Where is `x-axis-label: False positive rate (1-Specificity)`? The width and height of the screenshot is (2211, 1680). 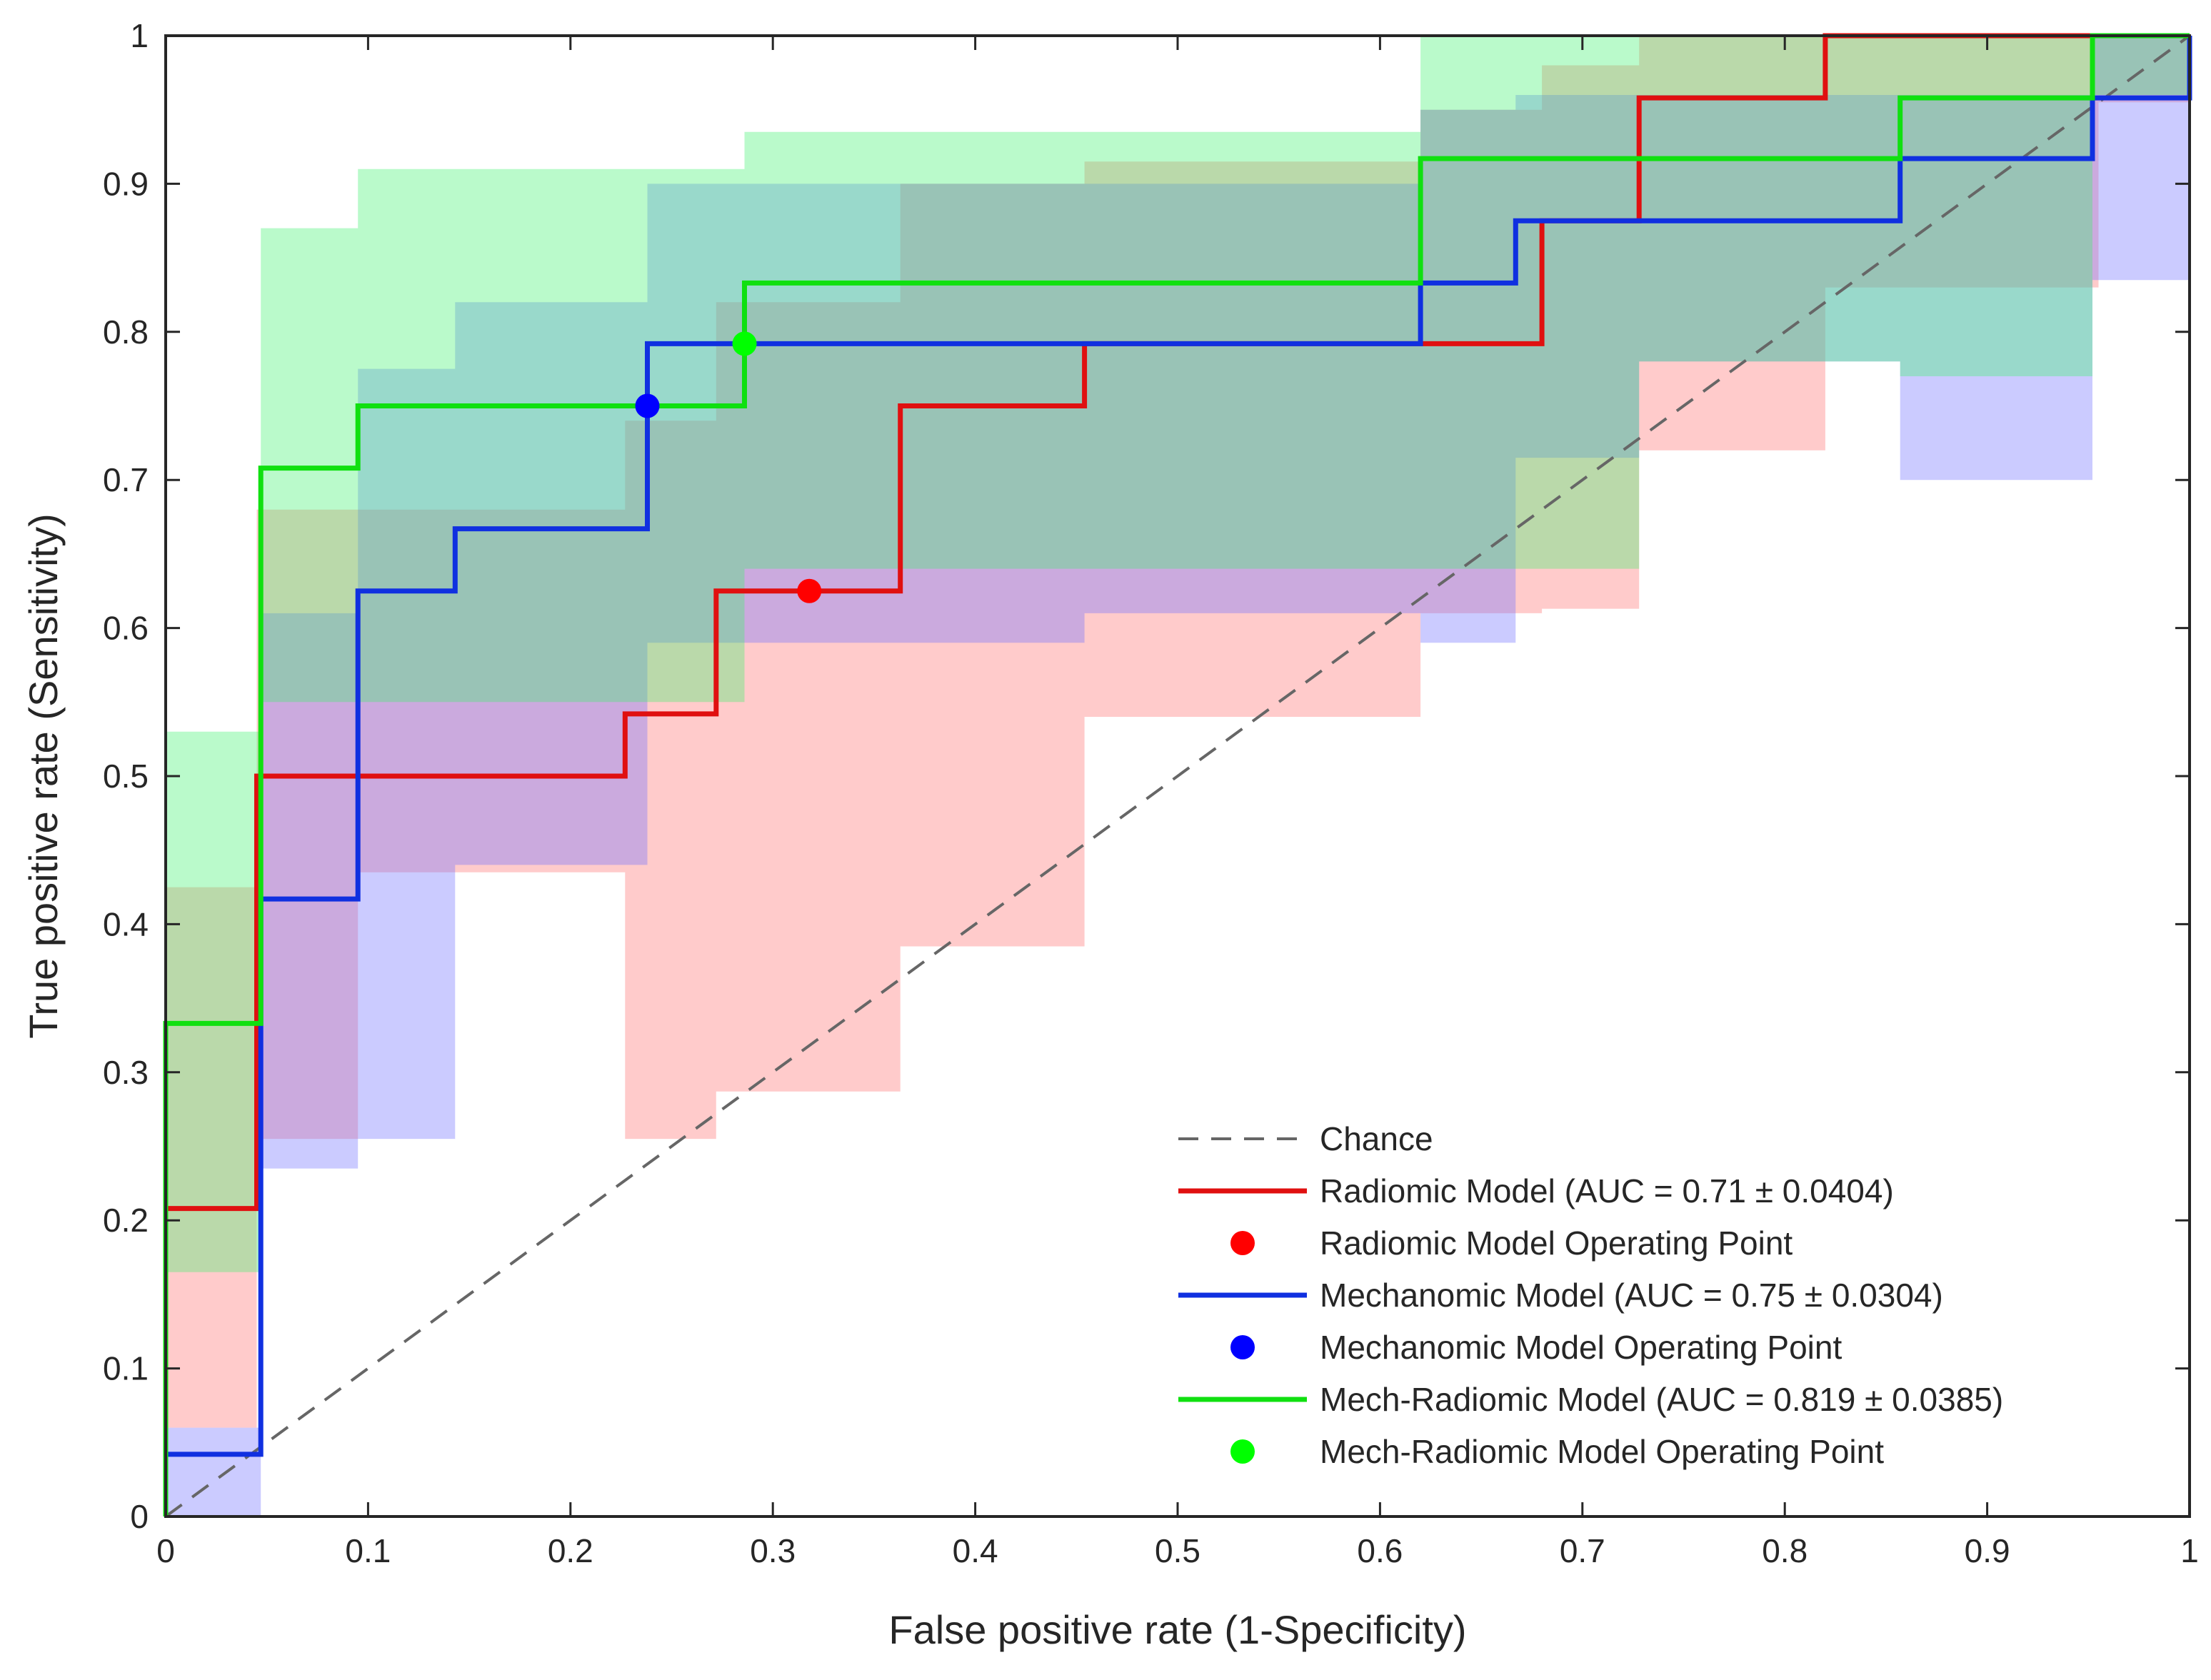
x-axis-label: False positive rate (1-Specificity) is located at coordinates (1177, 1629).